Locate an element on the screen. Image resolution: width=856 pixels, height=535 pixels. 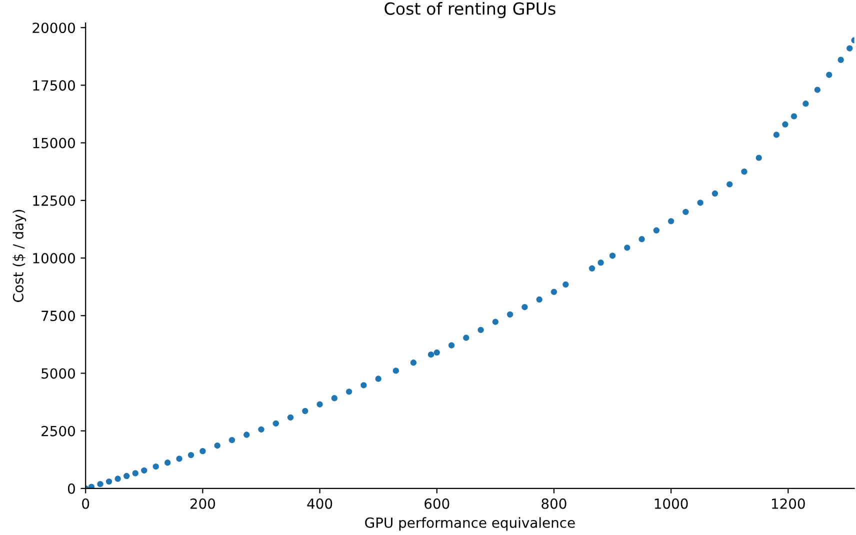
y-tick-label: 15000 is located at coordinates (54, 143).